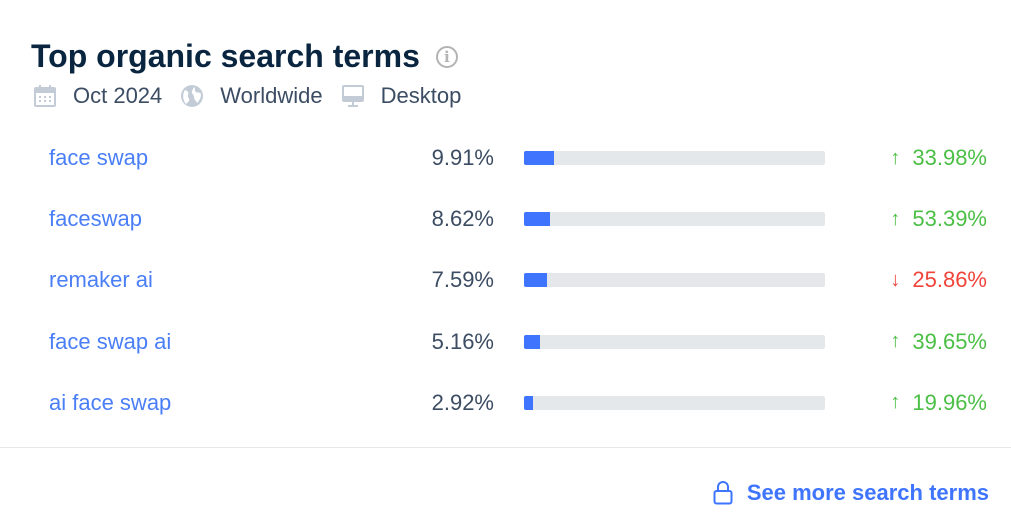 Image resolution: width=1011 pixels, height=523 pixels. I want to click on calendar-icon, so click(45, 96).